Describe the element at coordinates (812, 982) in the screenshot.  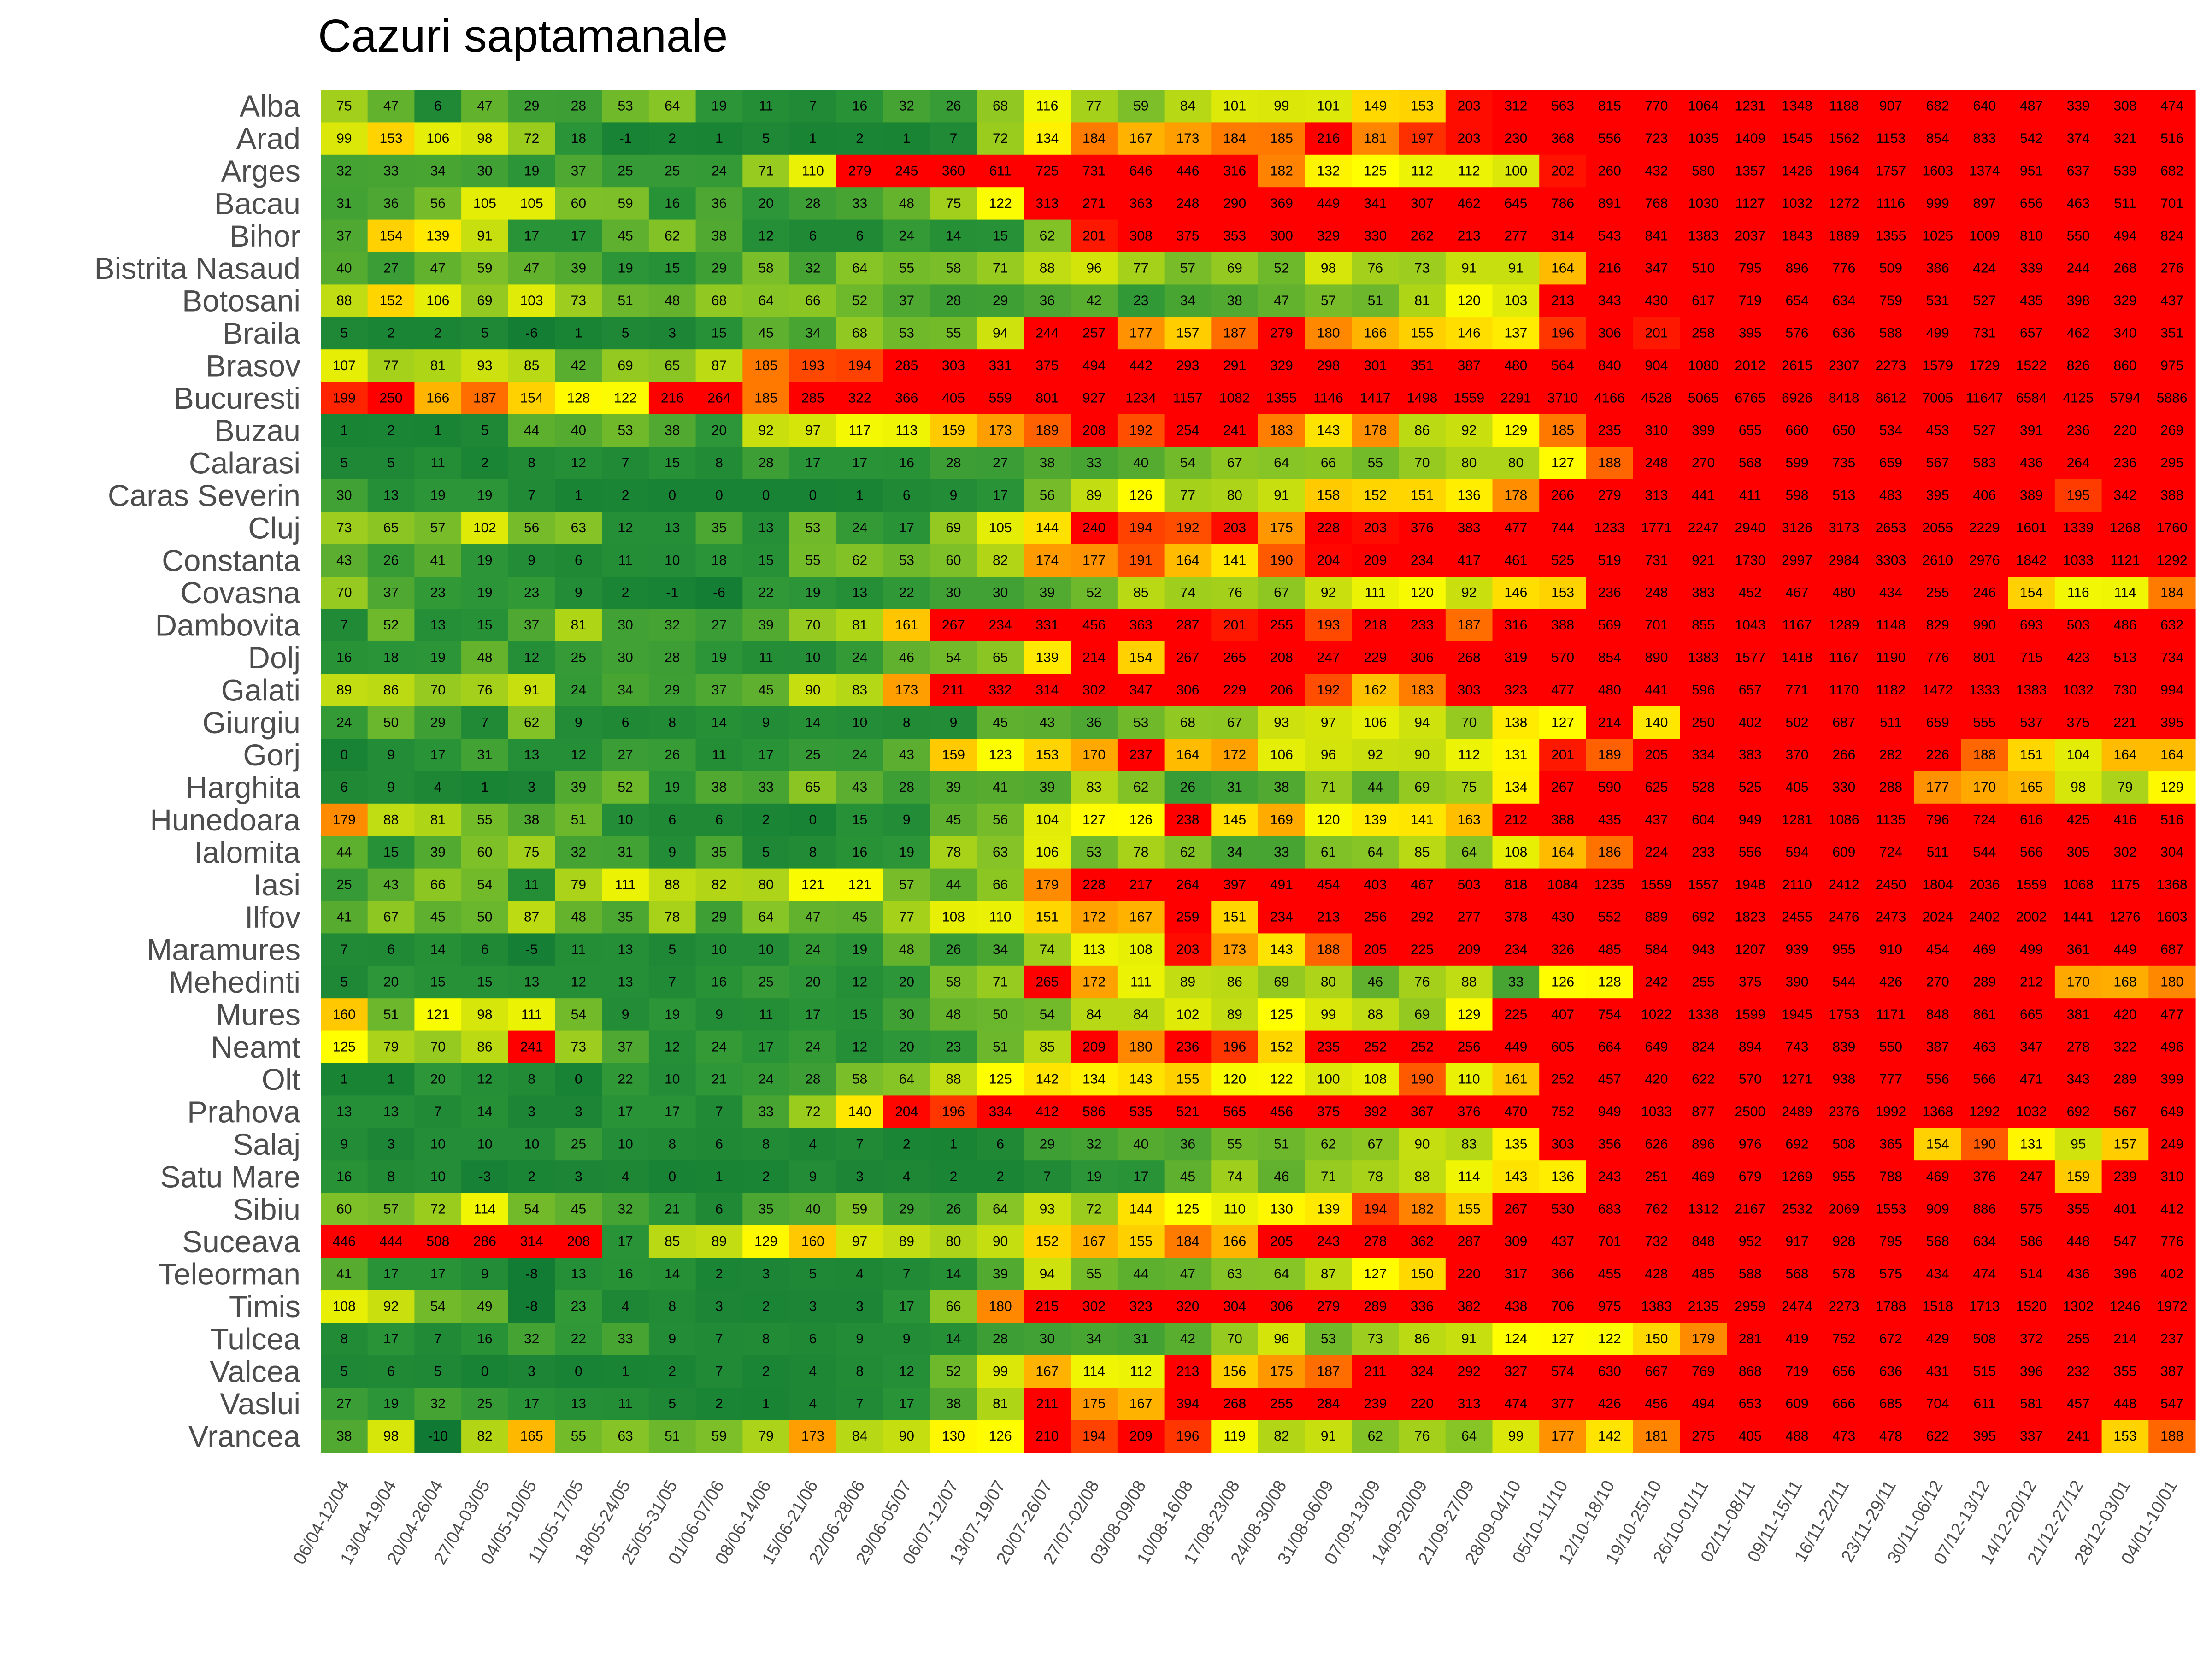
I see `cell-value-label: 20` at that location.